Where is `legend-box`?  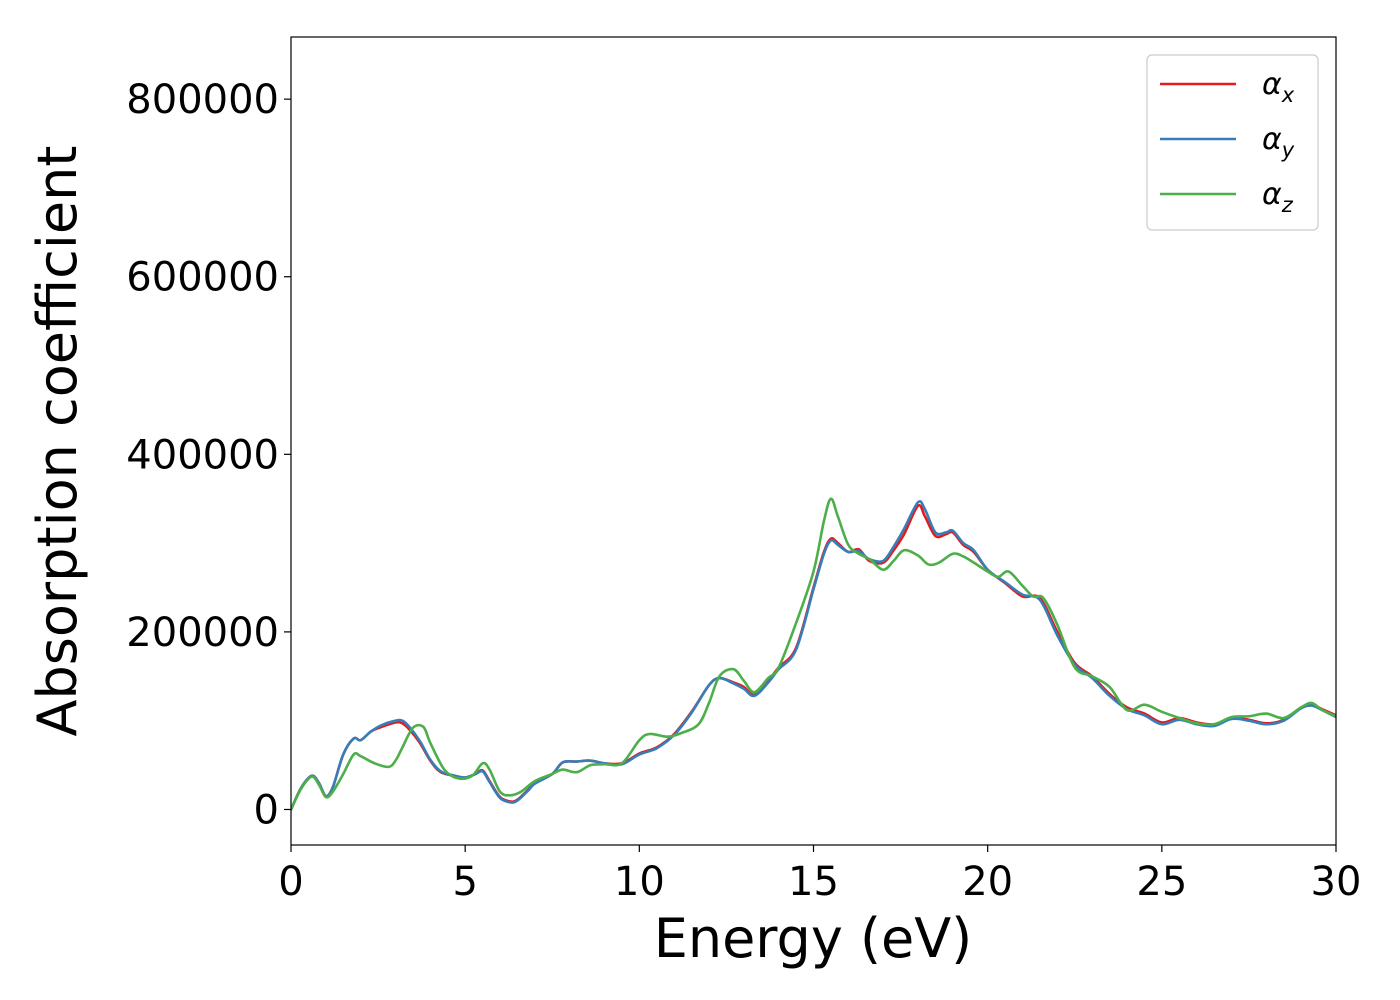
legend-box is located at coordinates (1232, 142).